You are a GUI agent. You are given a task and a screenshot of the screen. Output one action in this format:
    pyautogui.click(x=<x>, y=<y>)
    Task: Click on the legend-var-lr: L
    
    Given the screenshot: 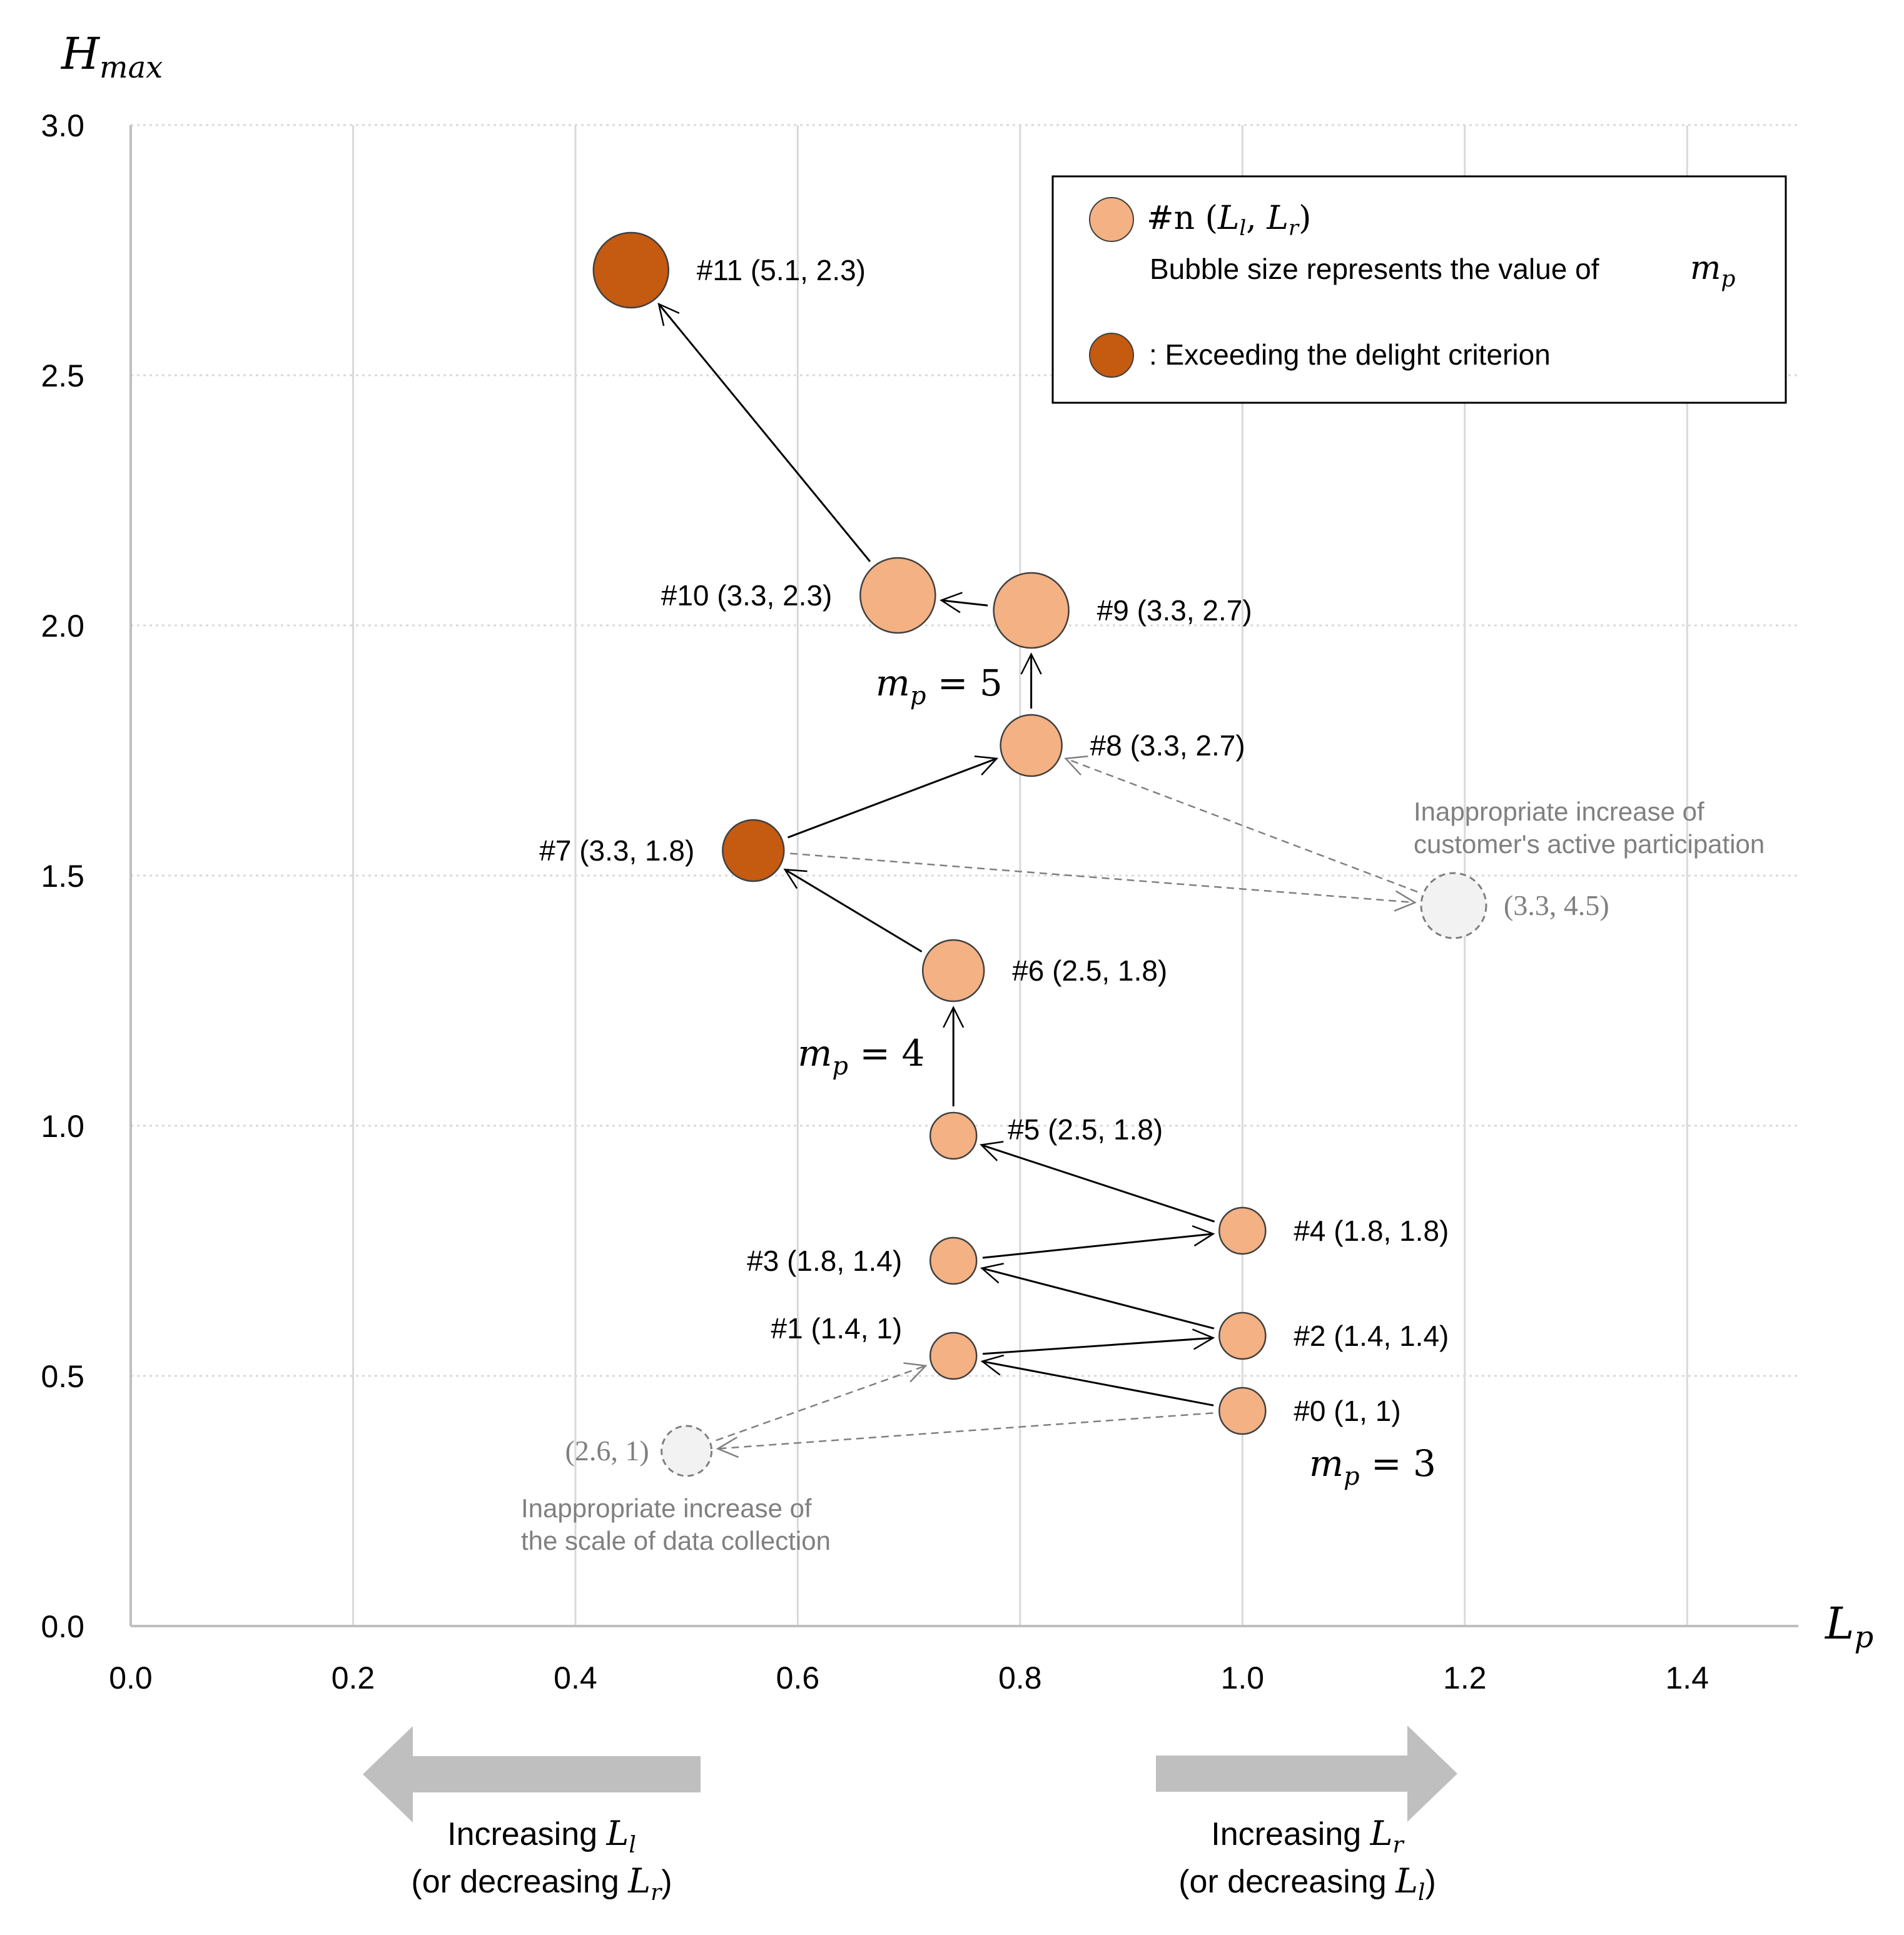 What is the action you would take?
    pyautogui.click(x=1277, y=218)
    